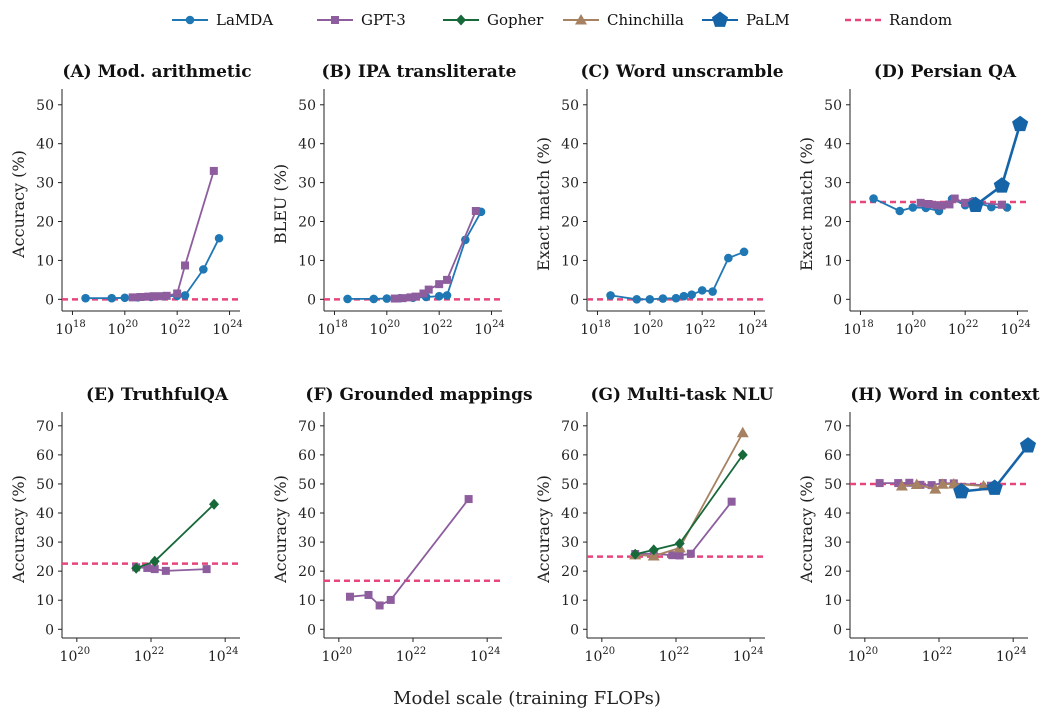  What do you see at coordinates (720, 19) in the screenshot?
I see `legend-marker-palm` at bounding box center [720, 19].